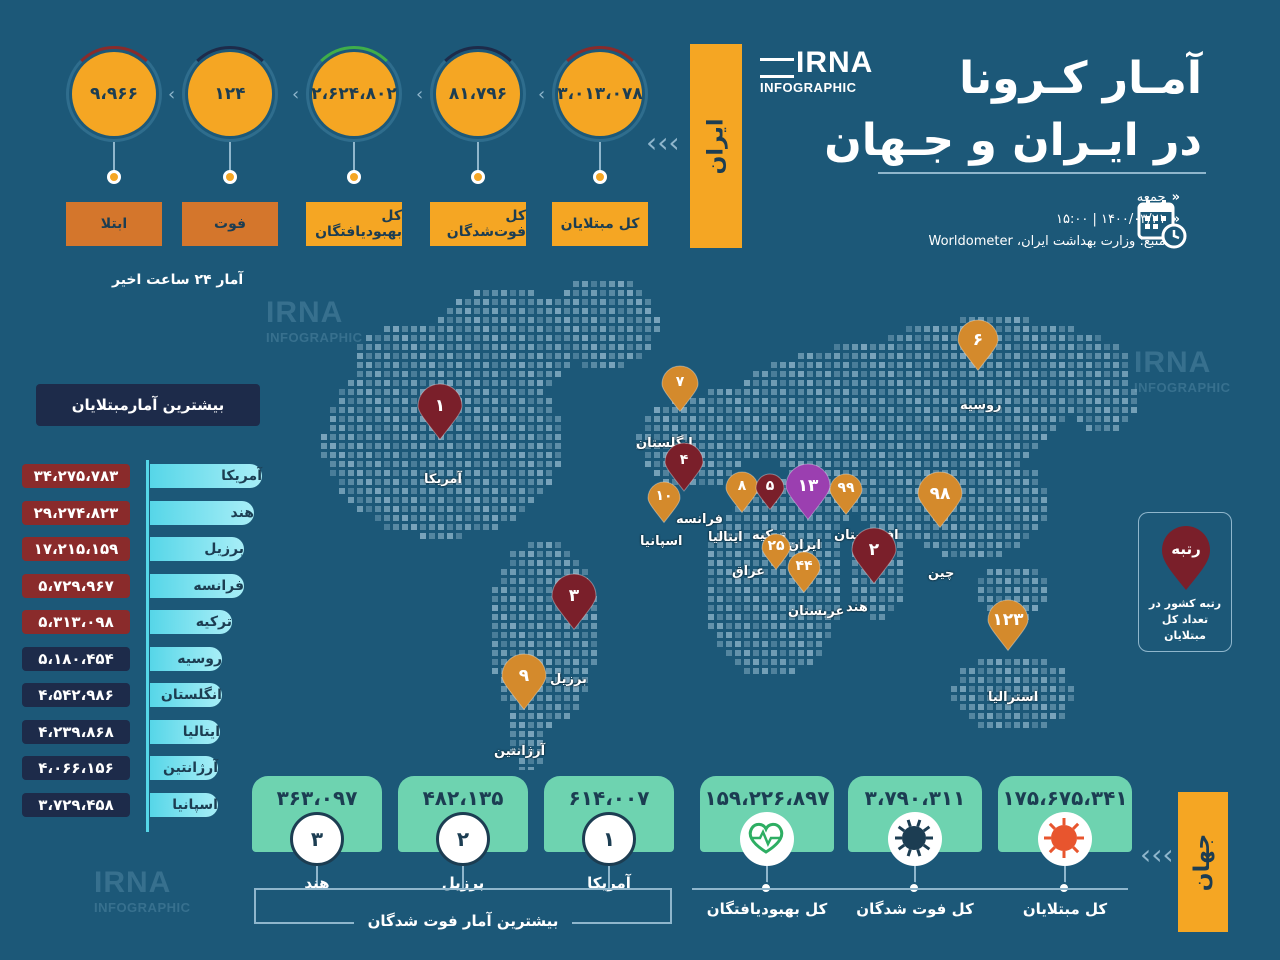 This screenshot has width=1280, height=960. I want to click on legend-pin-text: رتبه, so click(1186, 549).